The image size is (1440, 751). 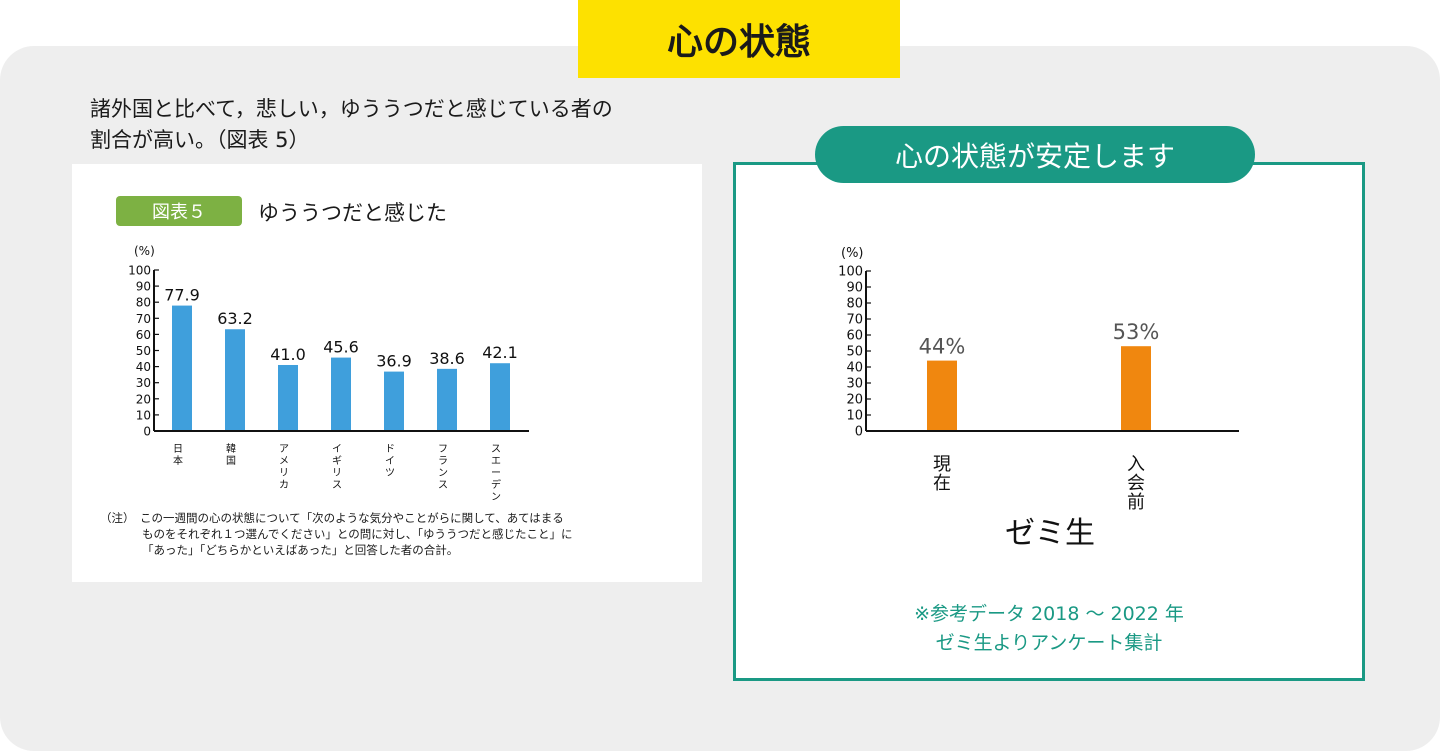 I want to click on category-label: スエーデン, so click(x=496, y=473).